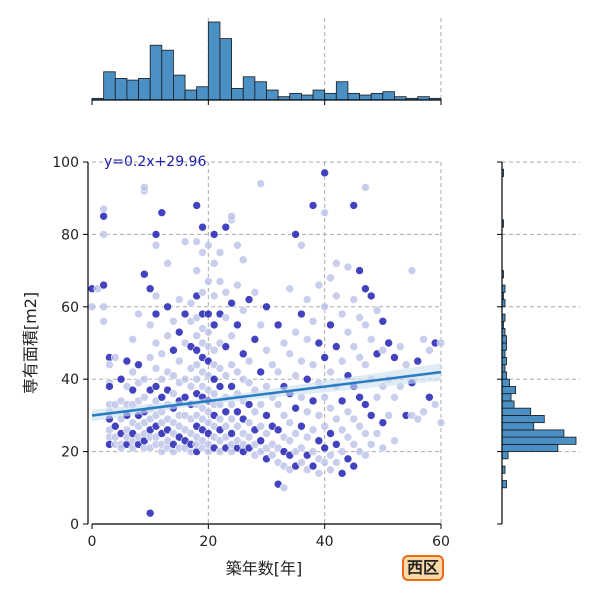  I want to click on y-axis-label: 専有面積[m2], so click(30, 343).